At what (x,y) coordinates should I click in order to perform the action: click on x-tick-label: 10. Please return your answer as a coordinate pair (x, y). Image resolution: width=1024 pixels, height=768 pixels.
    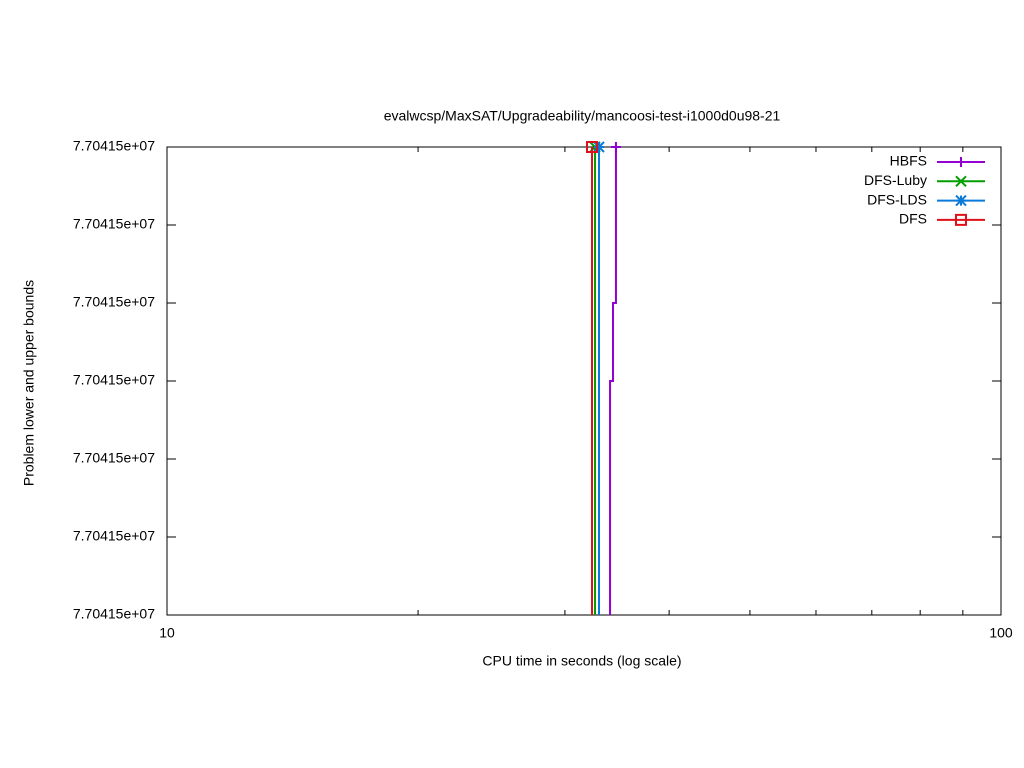
    Looking at the image, I should click on (167, 633).